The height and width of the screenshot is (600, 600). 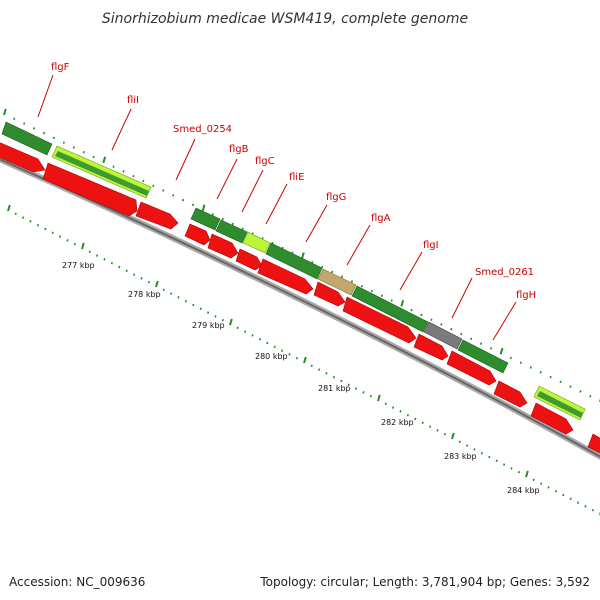 I want to click on gene-block-next-inner, so click(x=560, y=404).